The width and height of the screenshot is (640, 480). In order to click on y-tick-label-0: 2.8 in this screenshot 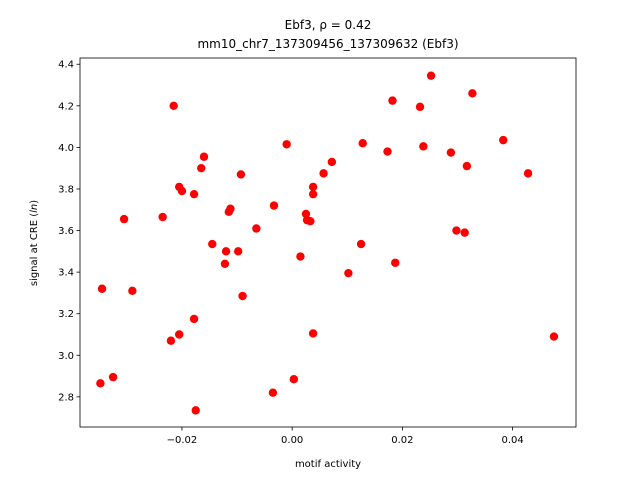, I will do `click(66, 397)`.